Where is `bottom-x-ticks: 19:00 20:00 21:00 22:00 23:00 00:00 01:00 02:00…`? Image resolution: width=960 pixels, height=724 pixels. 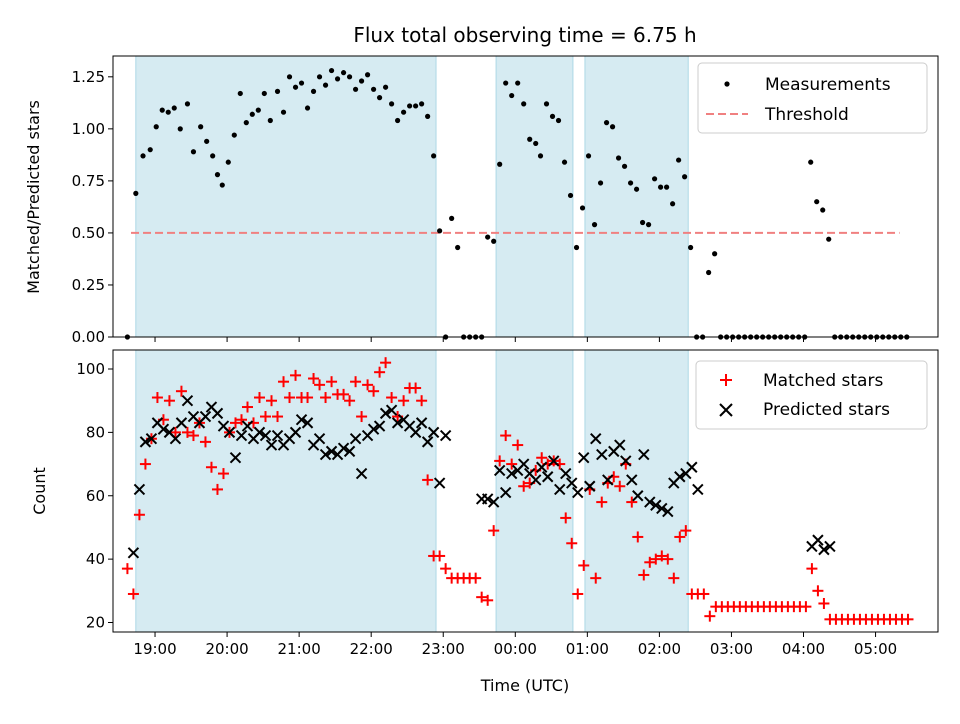 bottom-x-ticks: 19:00 20:00 21:00 22:00 23:00 00:00 01:00 02:00… is located at coordinates (515, 645).